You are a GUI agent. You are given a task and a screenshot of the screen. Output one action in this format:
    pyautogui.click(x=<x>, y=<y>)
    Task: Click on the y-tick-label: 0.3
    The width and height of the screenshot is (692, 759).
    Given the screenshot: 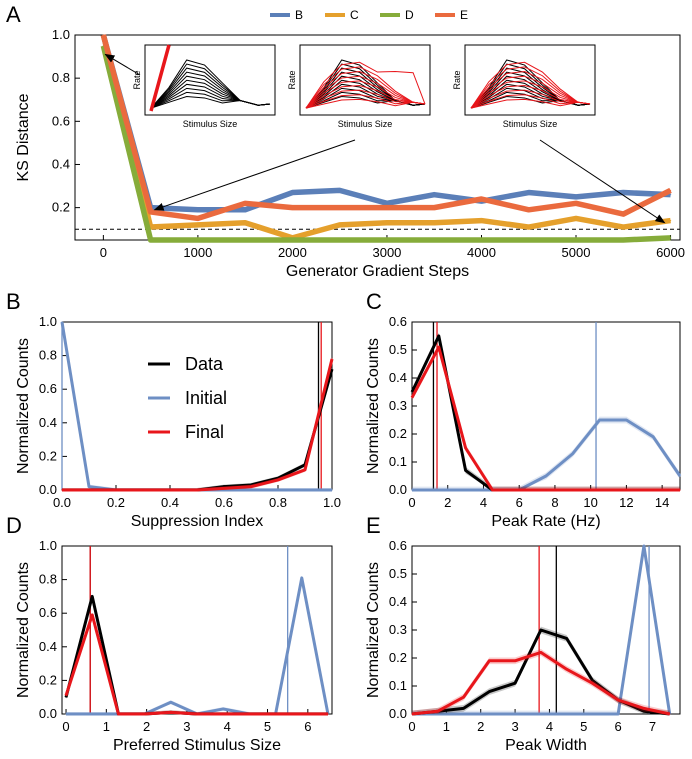 What is the action you would take?
    pyautogui.click(x=398, y=405)
    